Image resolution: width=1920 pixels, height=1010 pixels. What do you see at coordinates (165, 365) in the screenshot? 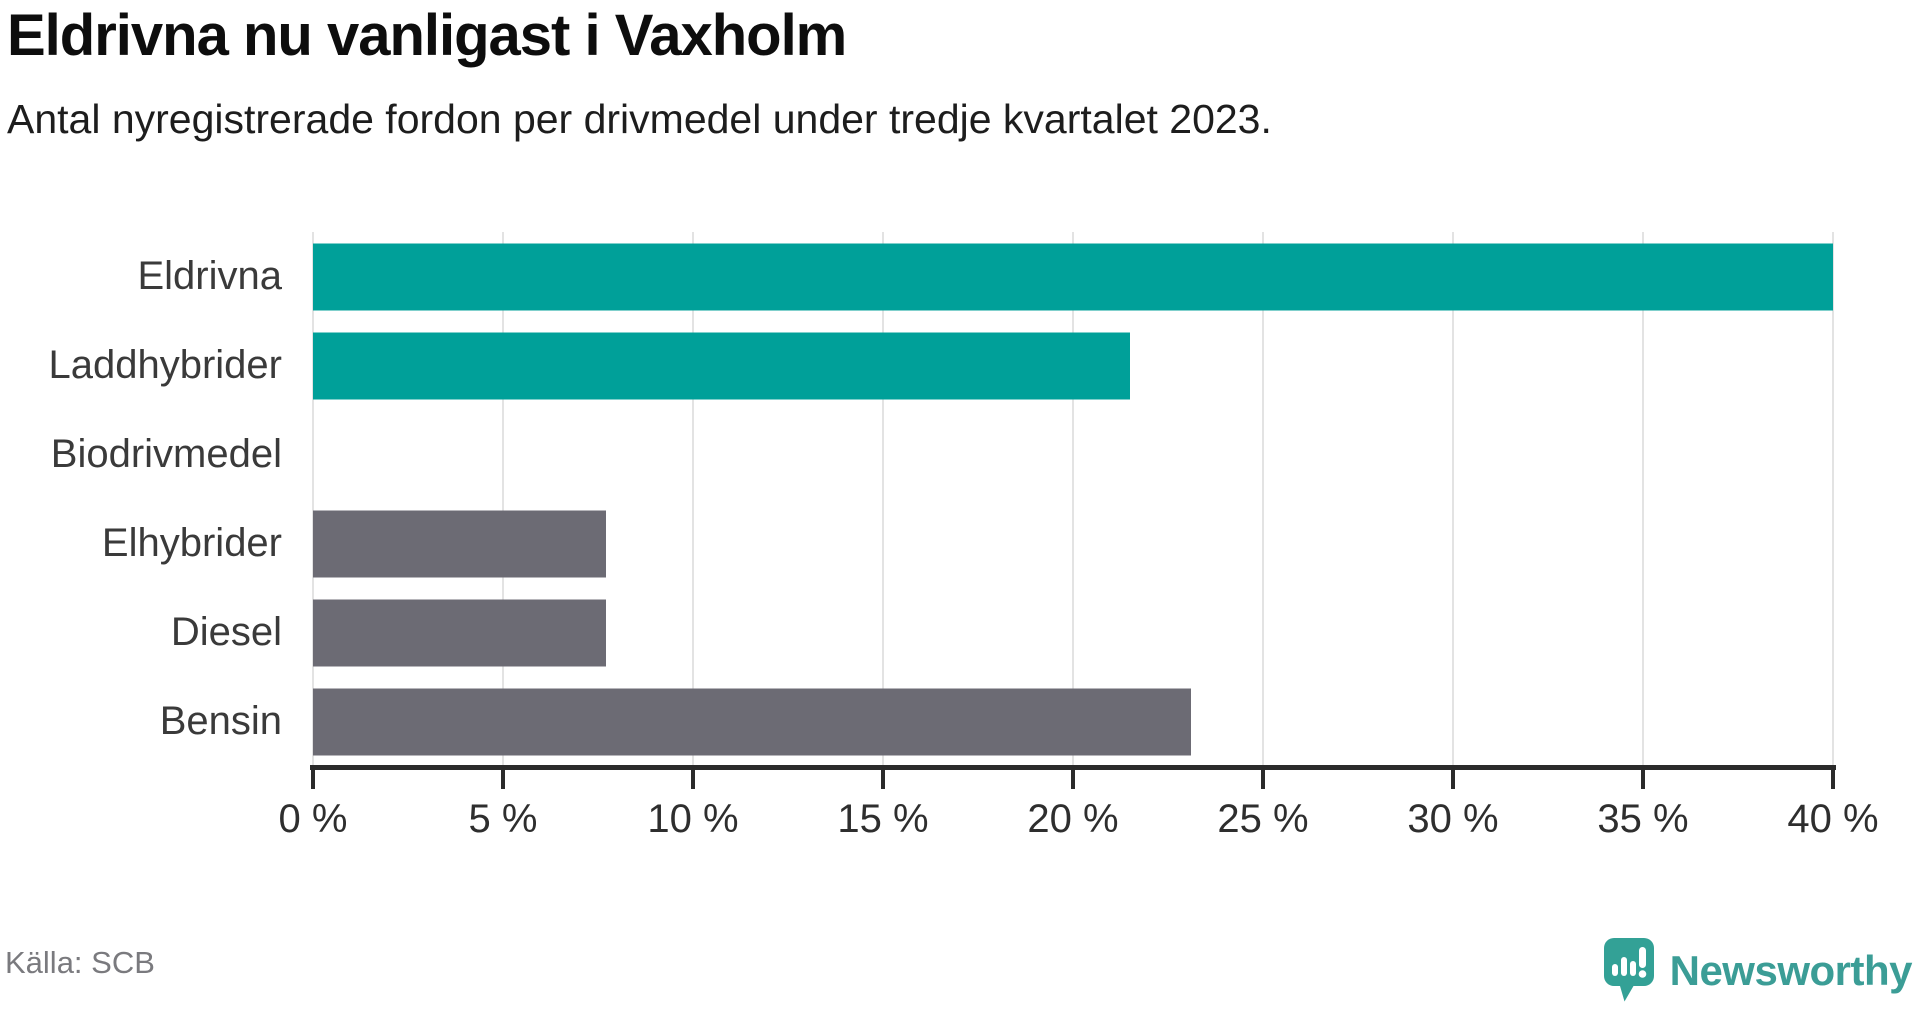
I see `category-label-laddhybrider: Laddhybrider` at bounding box center [165, 365].